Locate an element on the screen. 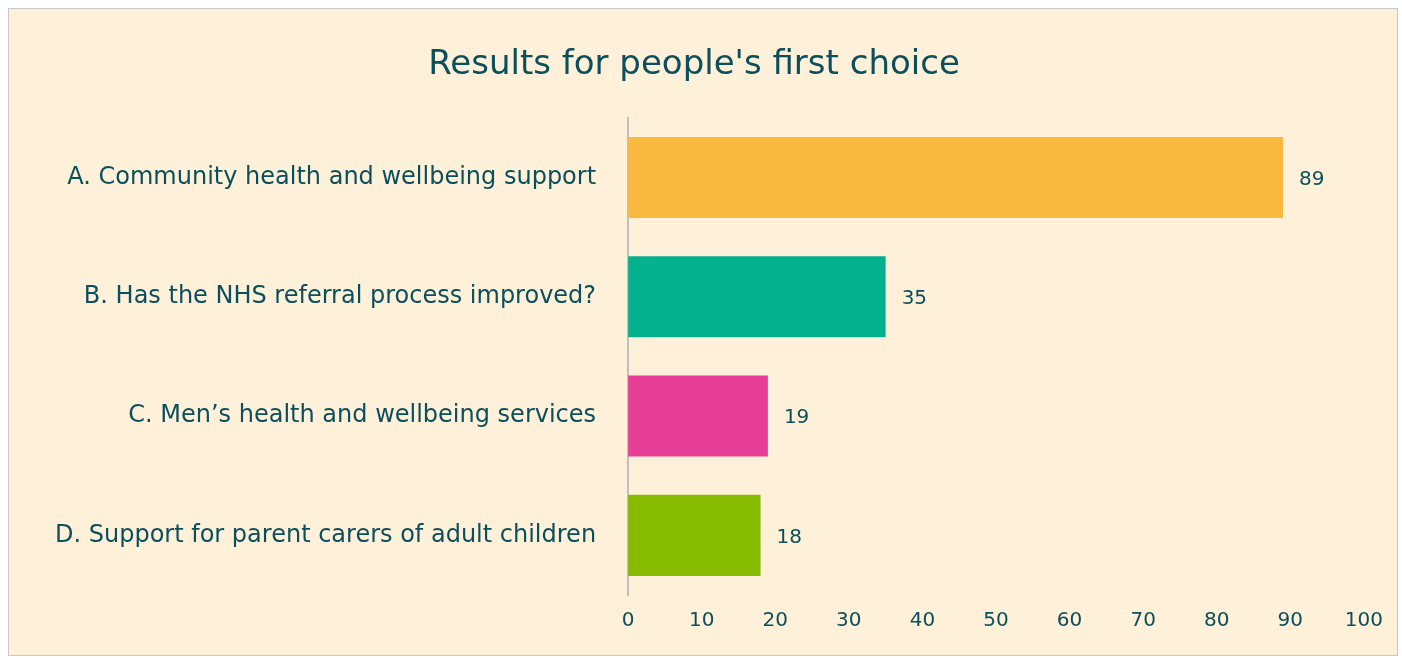 This screenshot has height=658, width=1402. chart-title: Results for people's first choice is located at coordinates (694, 62).